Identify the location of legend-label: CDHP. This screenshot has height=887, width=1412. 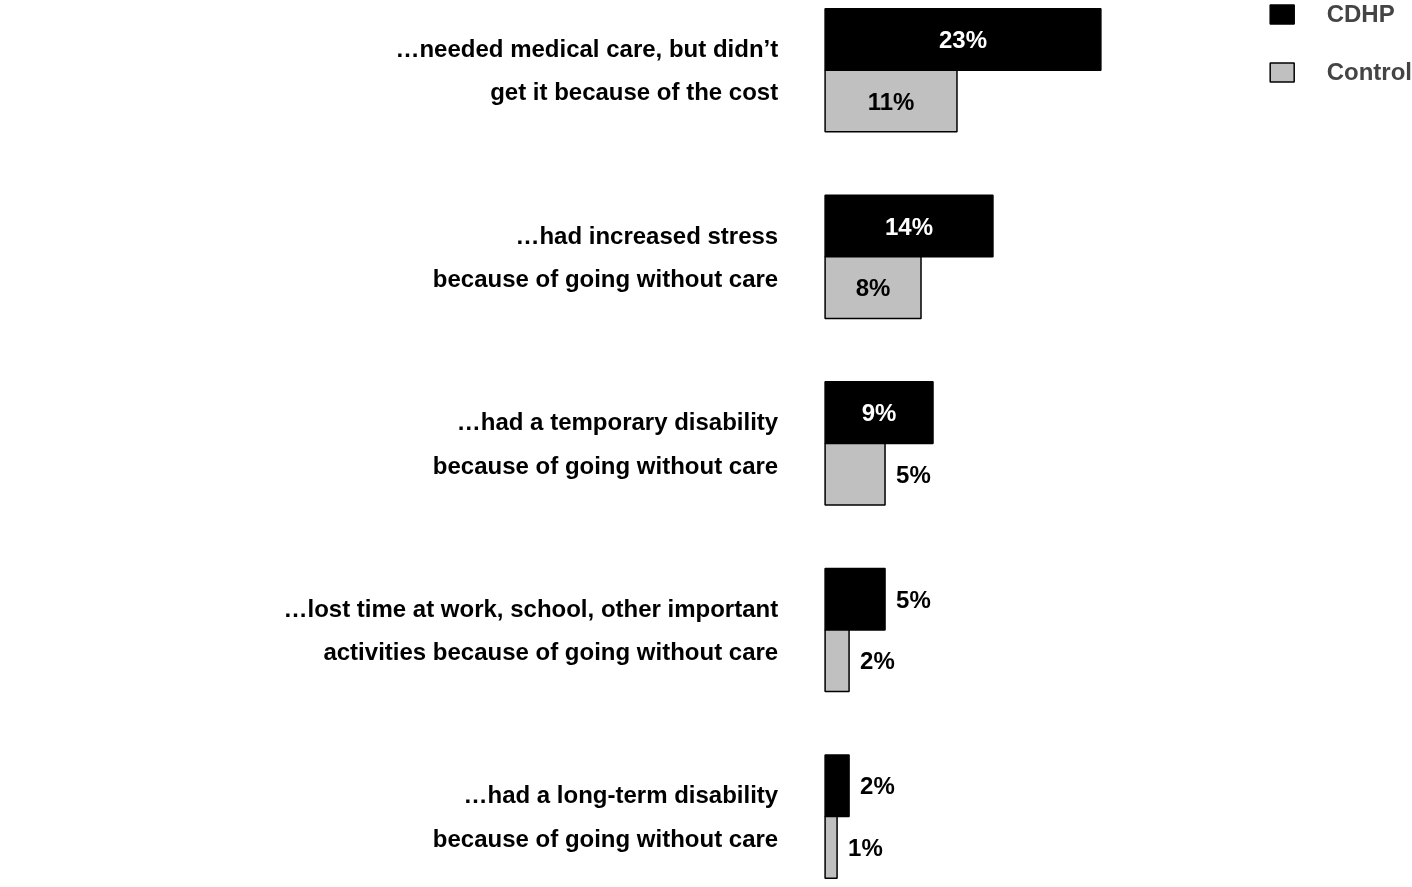
(1360, 14).